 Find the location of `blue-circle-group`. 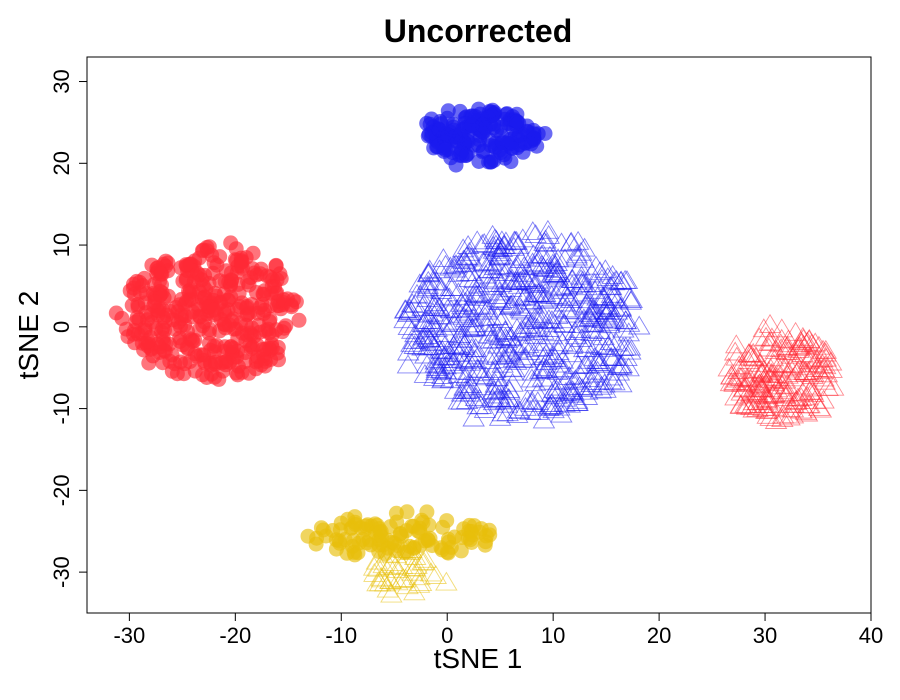

blue-circle-group is located at coordinates (486, 137).